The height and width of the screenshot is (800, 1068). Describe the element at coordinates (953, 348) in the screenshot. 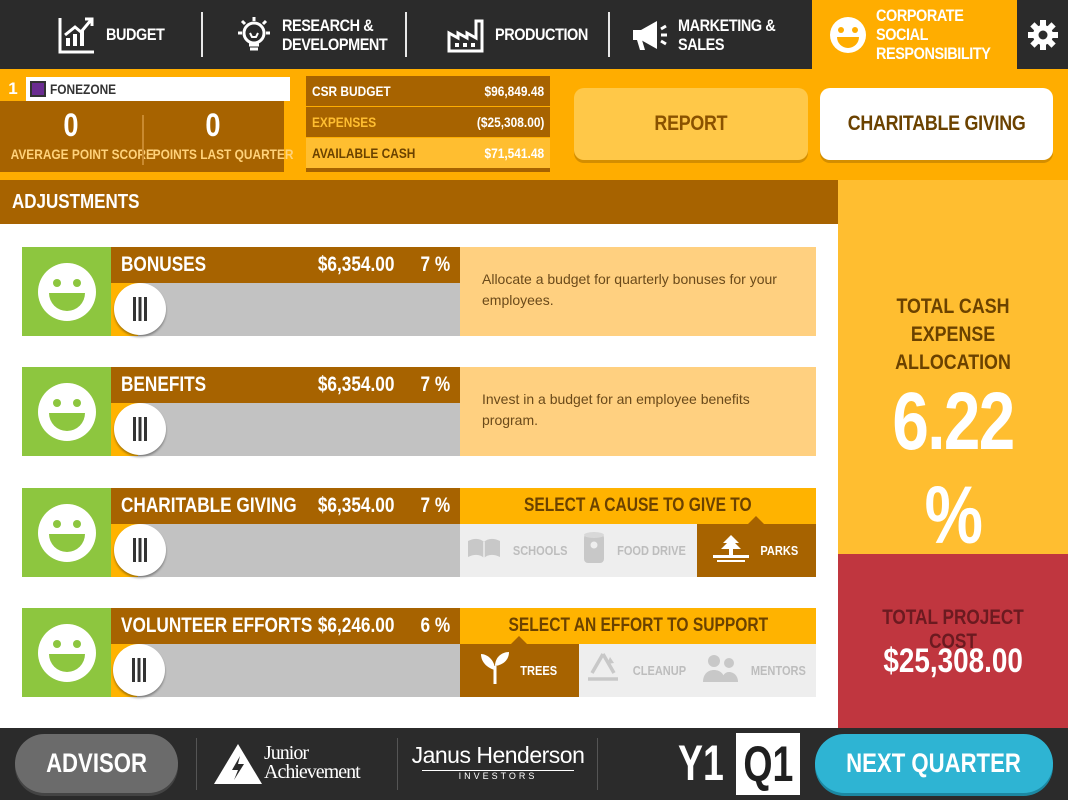

I see `expense-allocation-label-line2: EXPENSE ALLOCATION` at that location.